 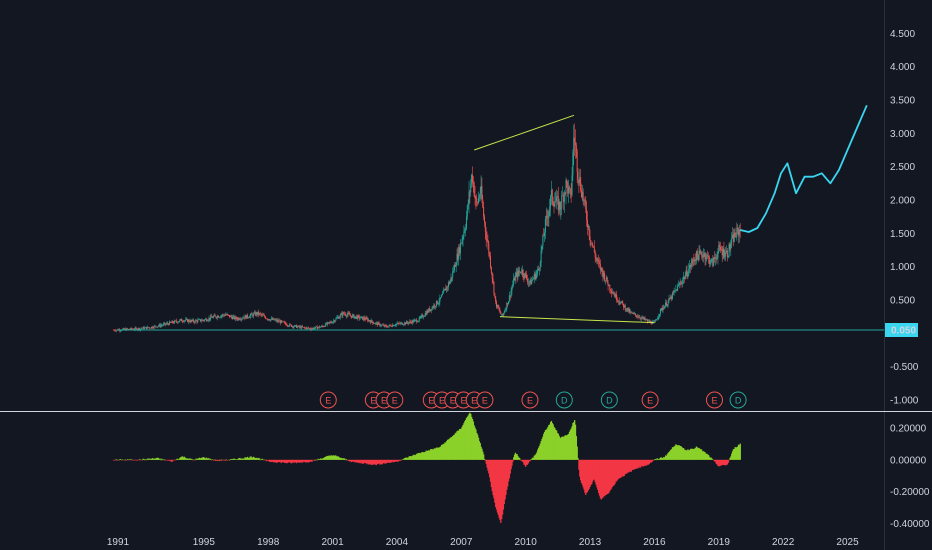 I want to click on price-label-box, so click(x=901, y=330).